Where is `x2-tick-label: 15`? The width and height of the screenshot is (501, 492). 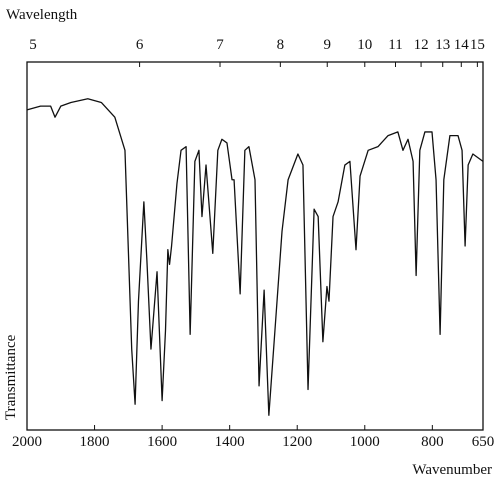
x2-tick-label: 15 is located at coordinates (477, 45).